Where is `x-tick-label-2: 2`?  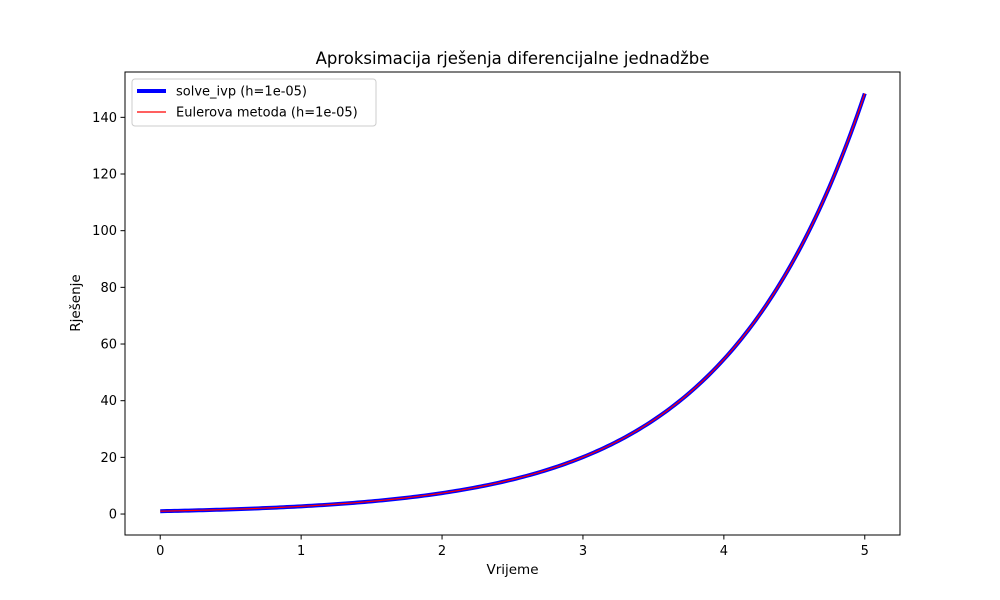 x-tick-label-2: 2 is located at coordinates (442, 551).